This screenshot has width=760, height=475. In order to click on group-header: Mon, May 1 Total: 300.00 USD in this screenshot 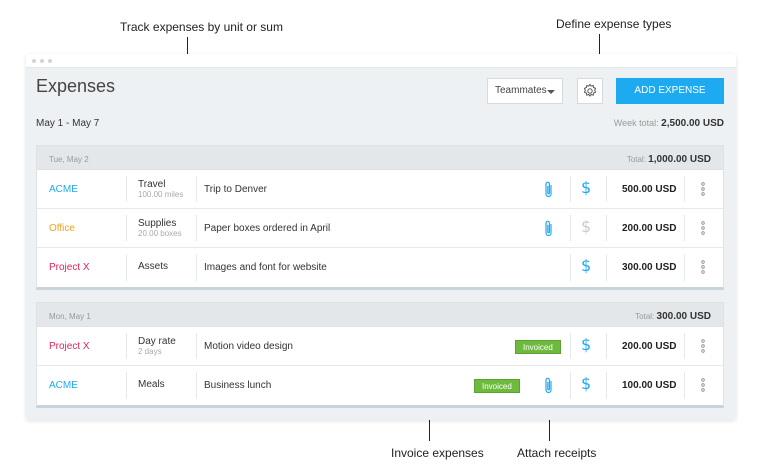, I will do `click(380, 315)`.